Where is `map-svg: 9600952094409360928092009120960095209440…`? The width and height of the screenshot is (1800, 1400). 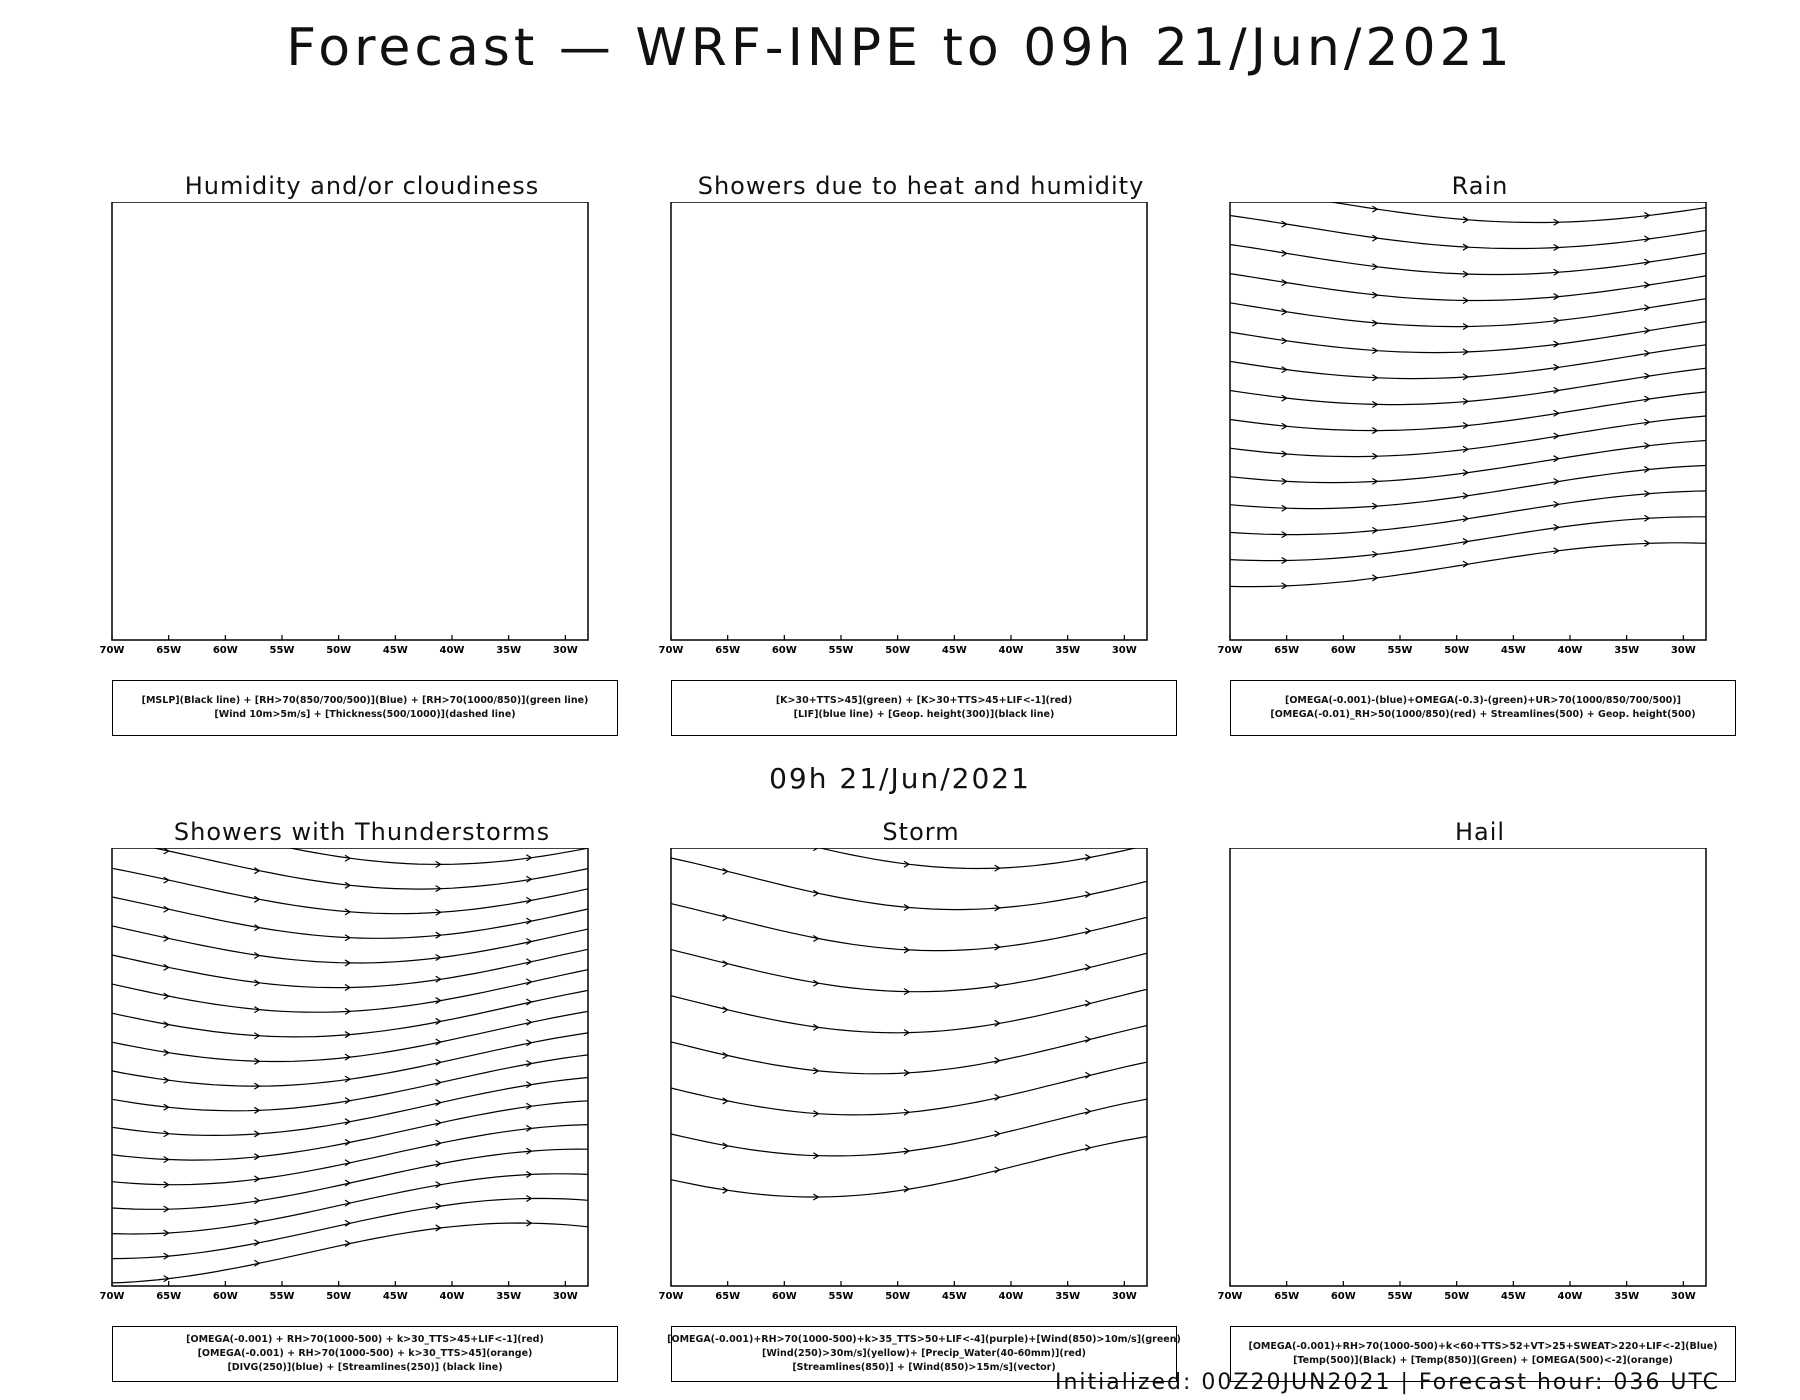
map-svg: 9600952094409360928092009120960095209440… is located at coordinates (903, 429).